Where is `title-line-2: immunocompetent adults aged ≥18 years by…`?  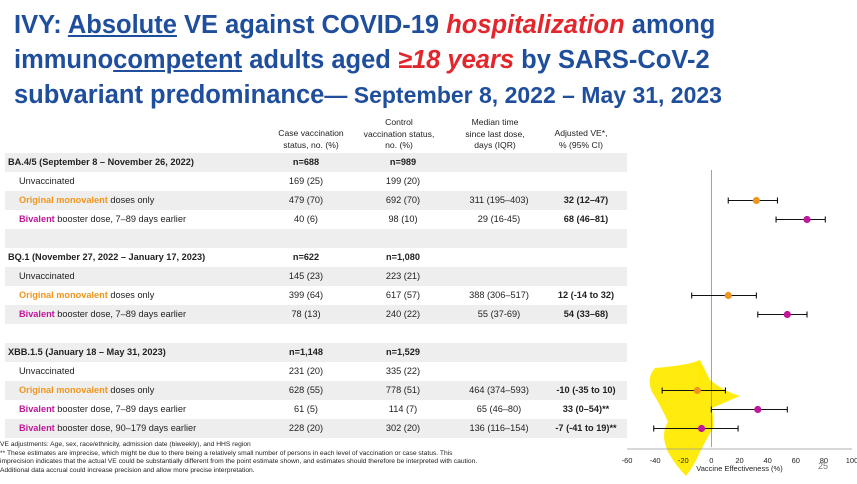
title-line-2: immunocompetent adults aged ≥18 years by… is located at coordinates (429, 60).